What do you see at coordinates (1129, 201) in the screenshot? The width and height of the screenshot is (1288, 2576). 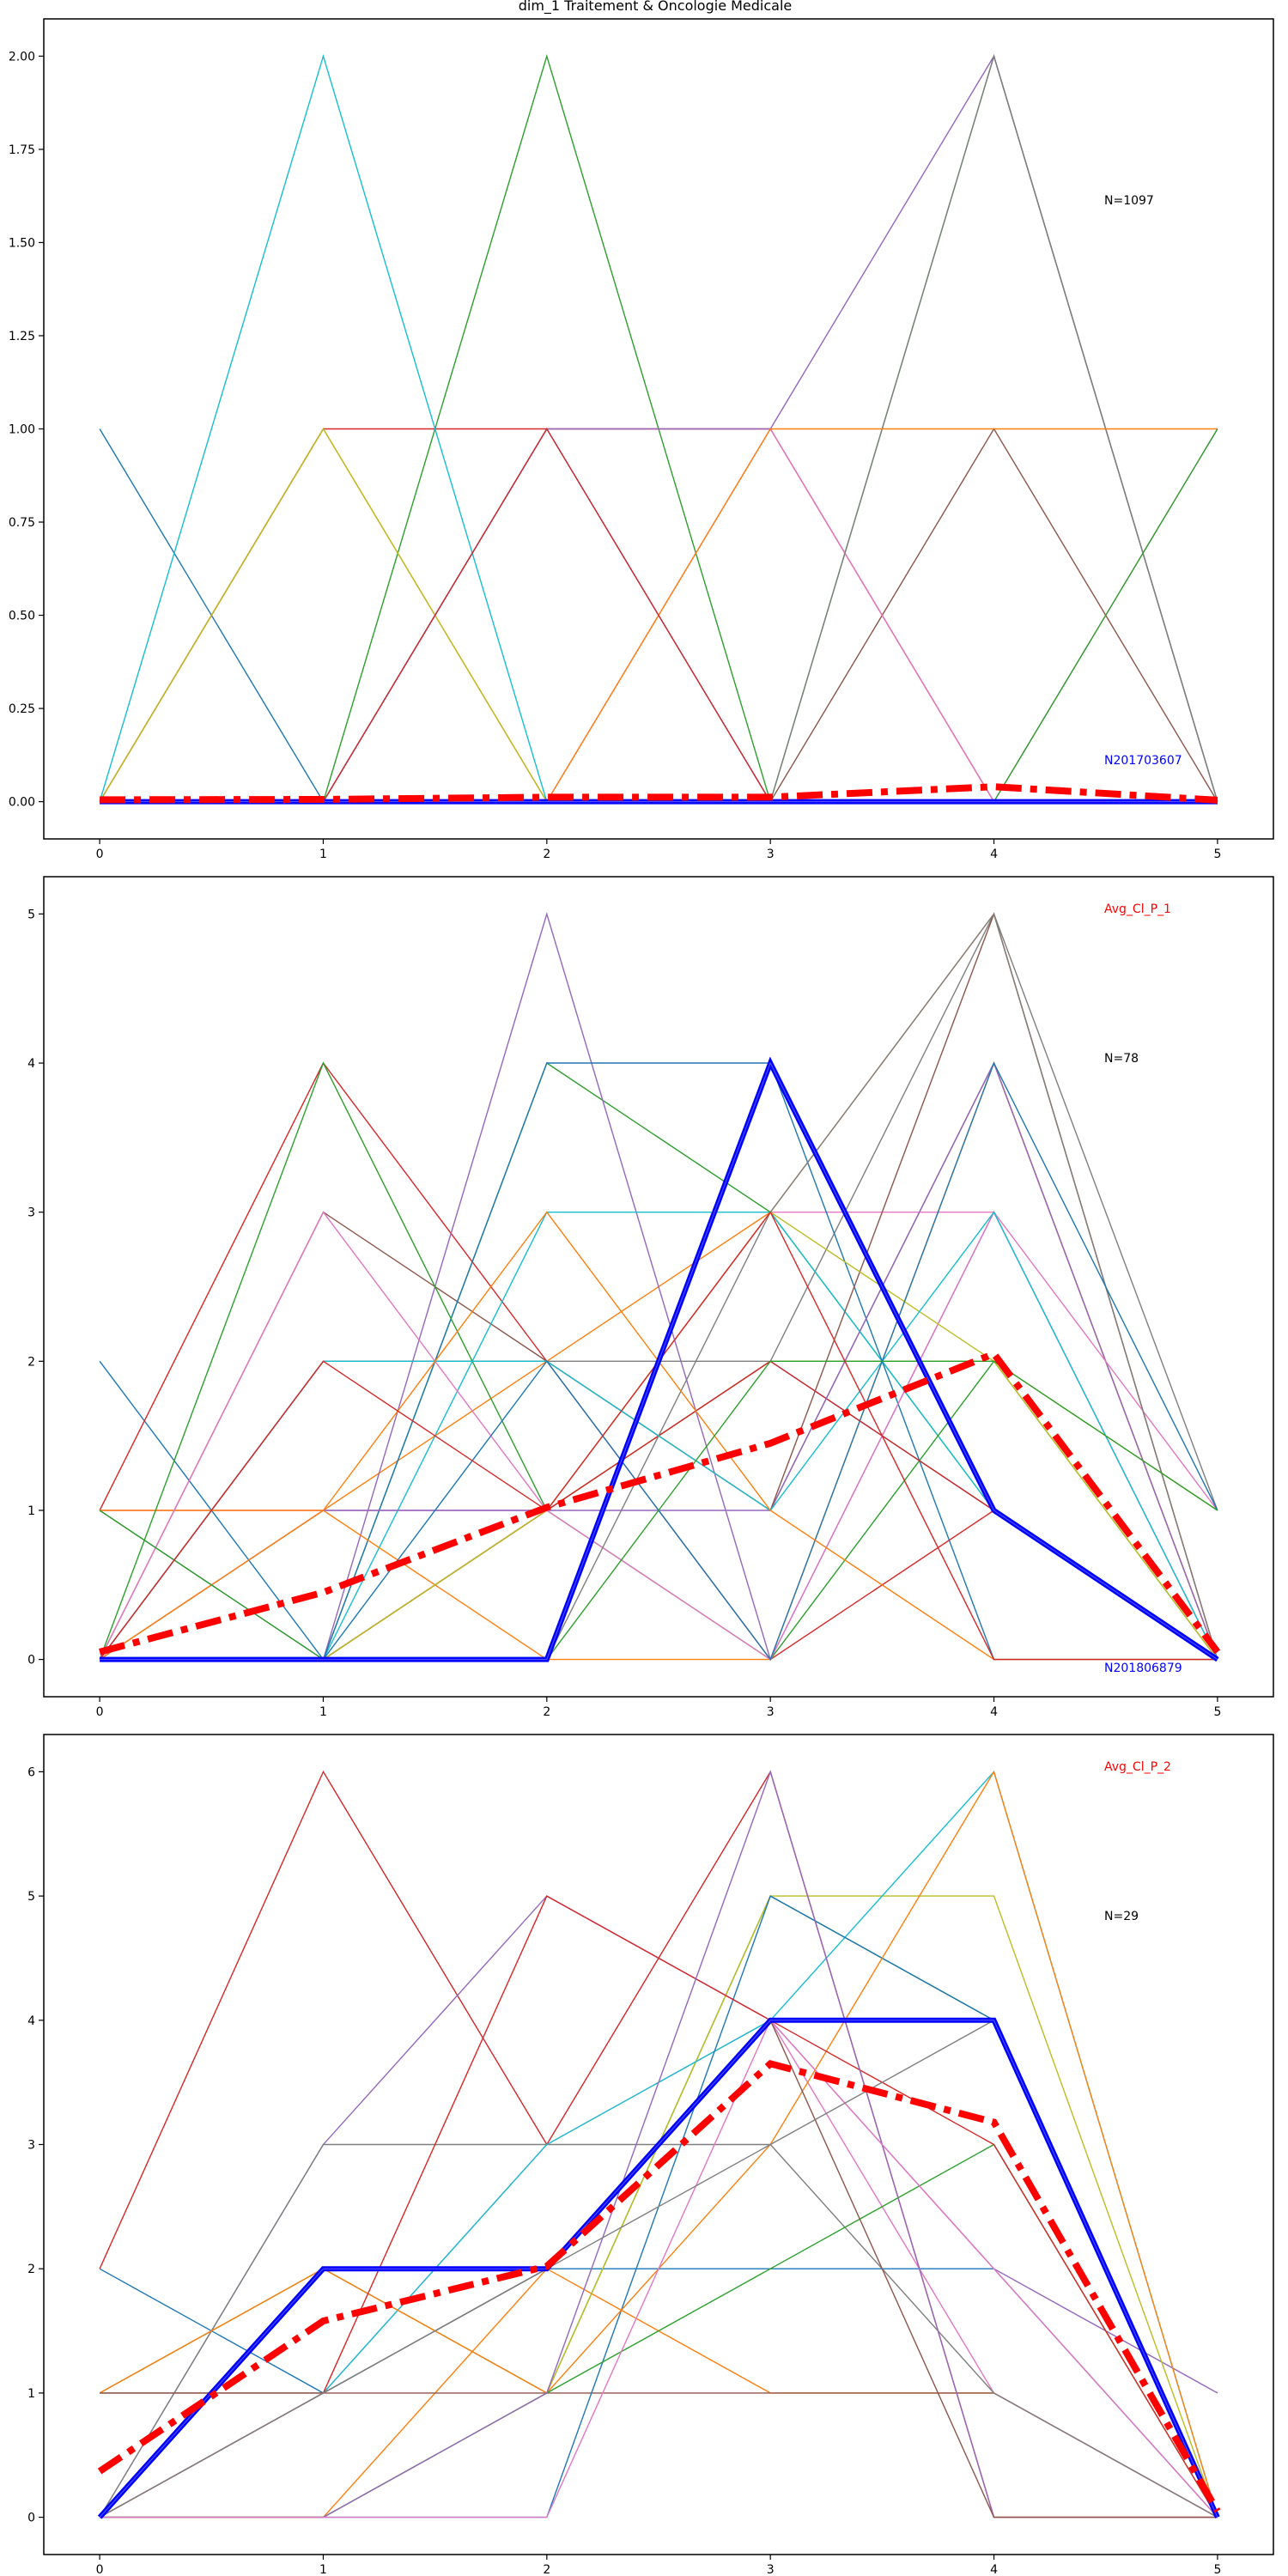 I see `count-label: N=1097` at bounding box center [1129, 201].